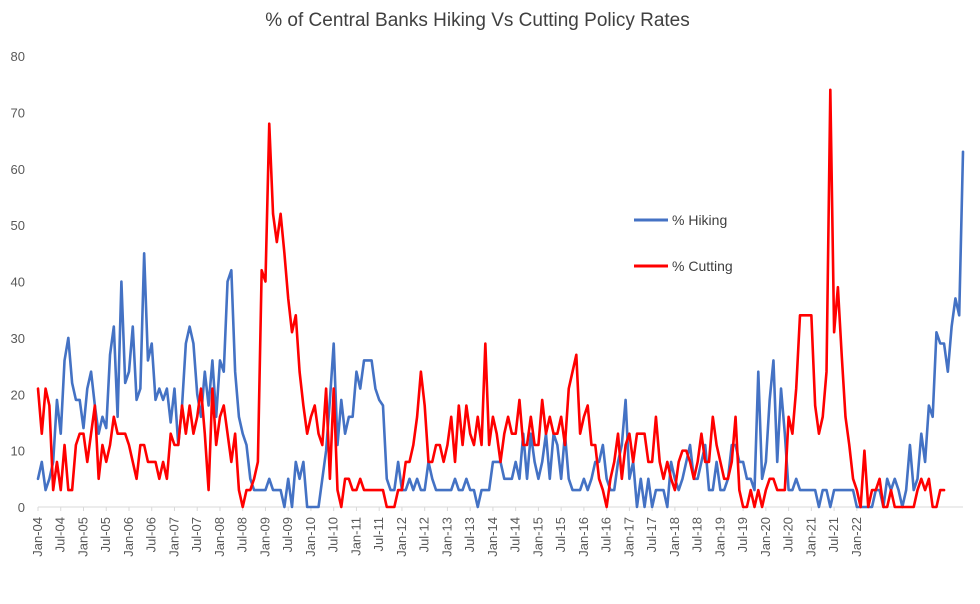  What do you see at coordinates (560, 534) in the screenshot?
I see `x-tick-label: Jul-15` at bounding box center [560, 534].